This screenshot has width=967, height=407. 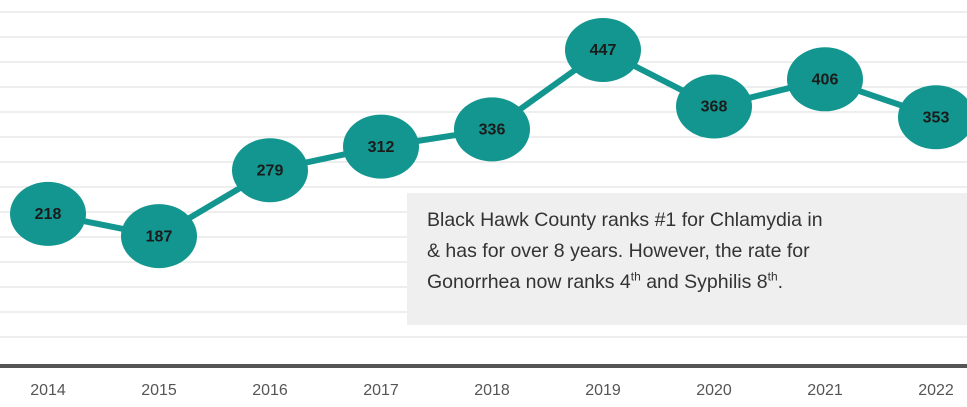 I want to click on data-label: 312, so click(x=381, y=147).